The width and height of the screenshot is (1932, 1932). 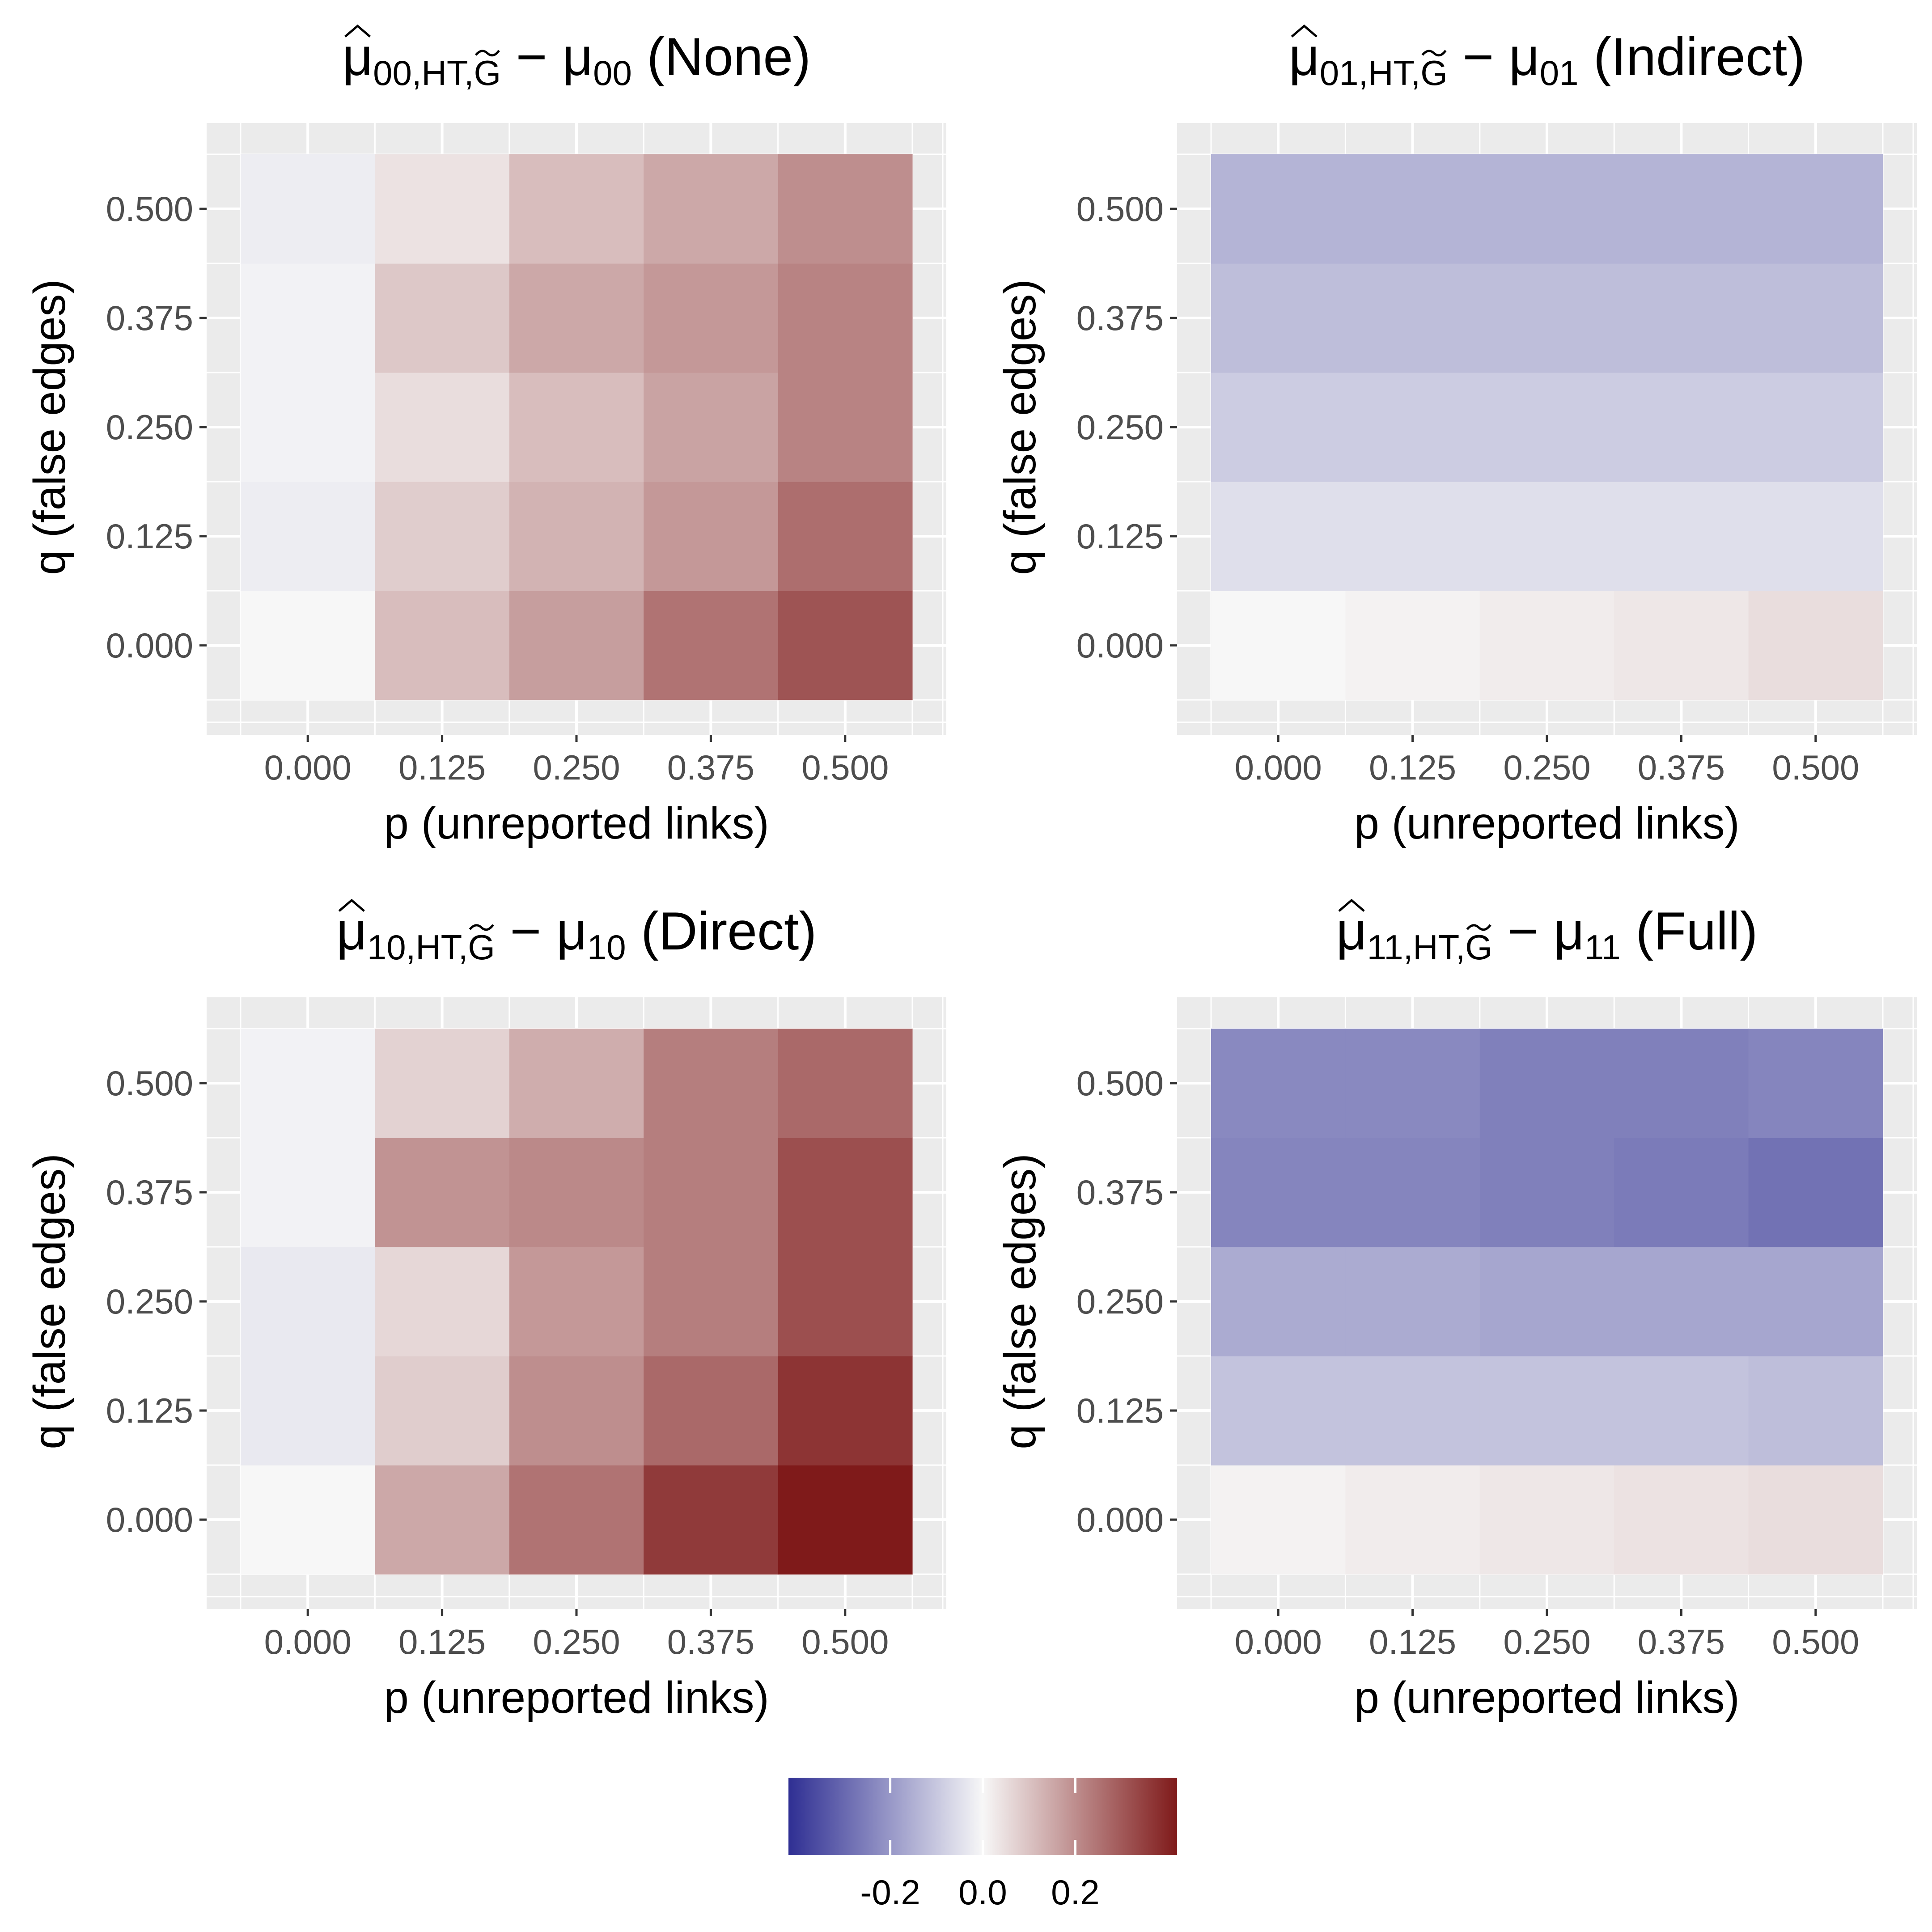 I want to click on x-tick-label: 0.375, so click(x=710, y=767).